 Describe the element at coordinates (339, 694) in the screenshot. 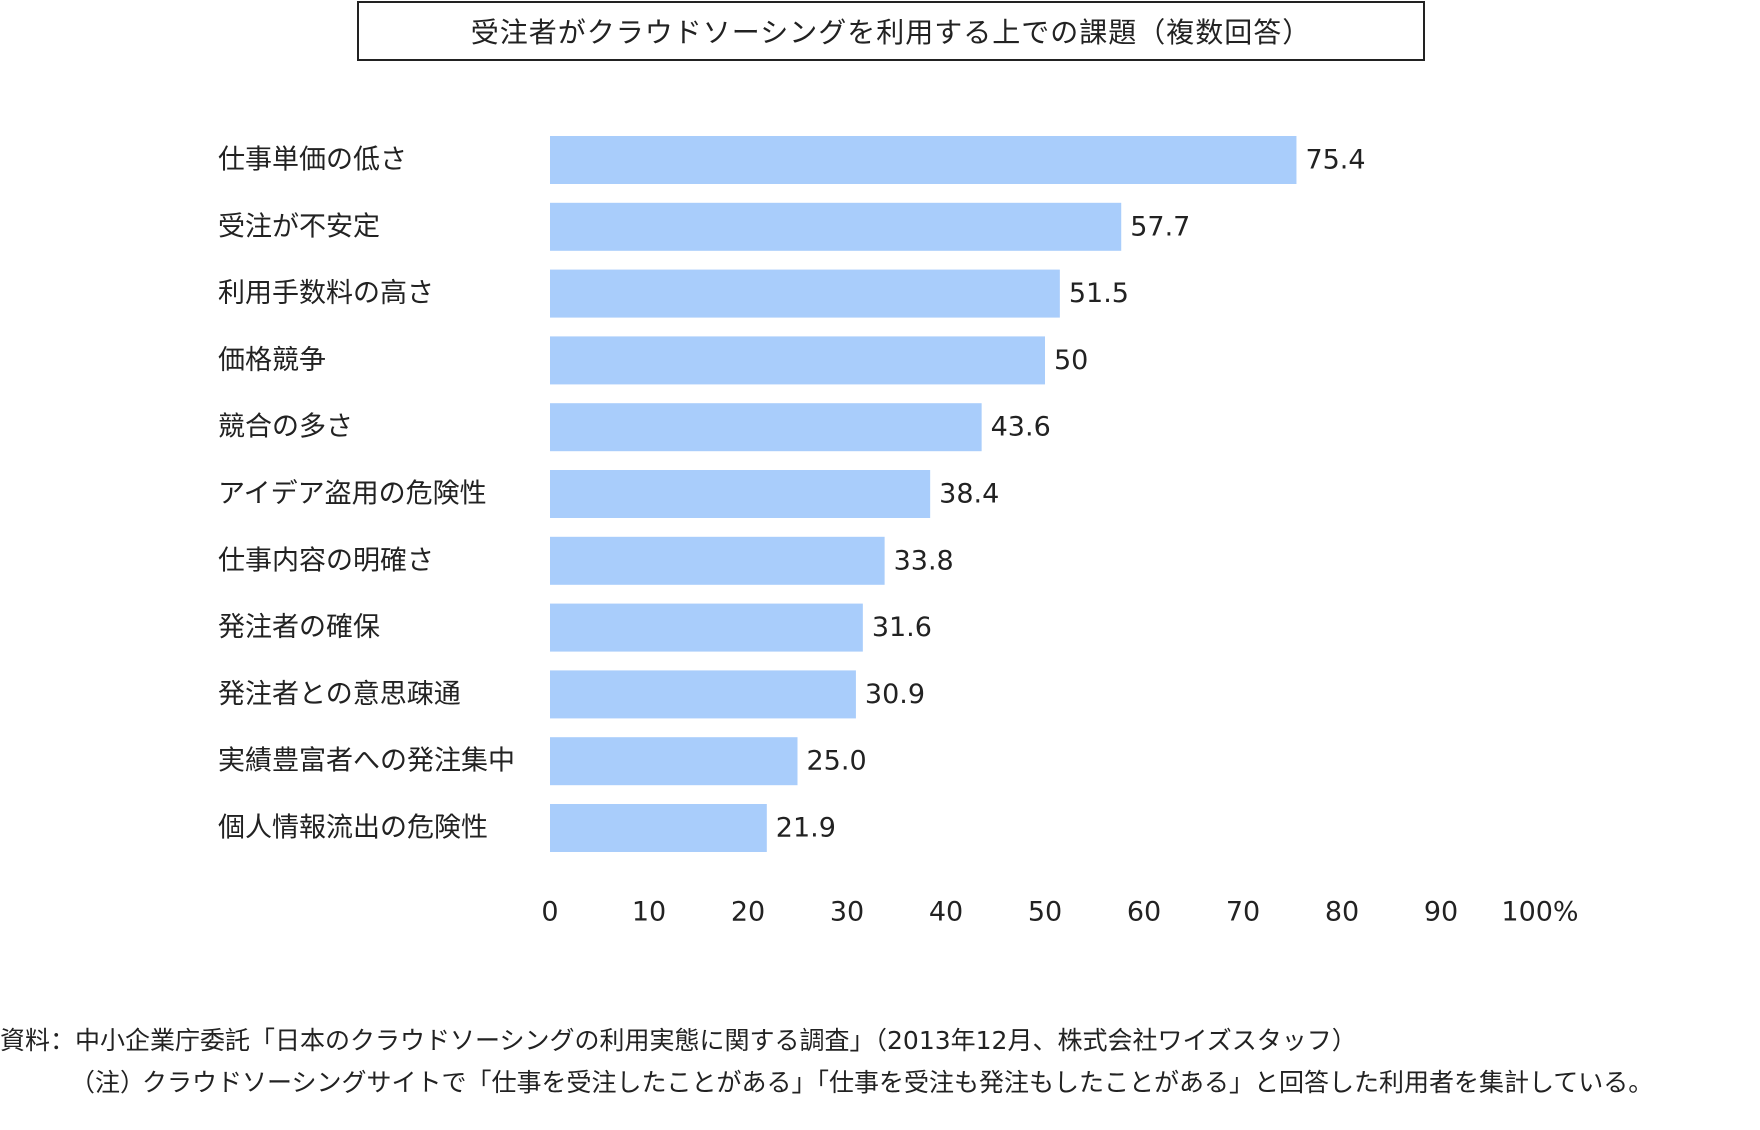

I see `category-label: 発注者との意思疎通` at that location.